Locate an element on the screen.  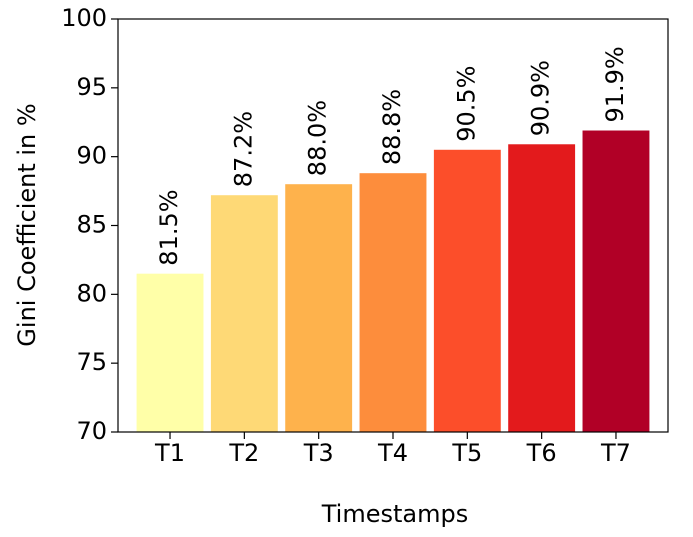
x-tick-label: T7 is located at coordinates (615, 453).